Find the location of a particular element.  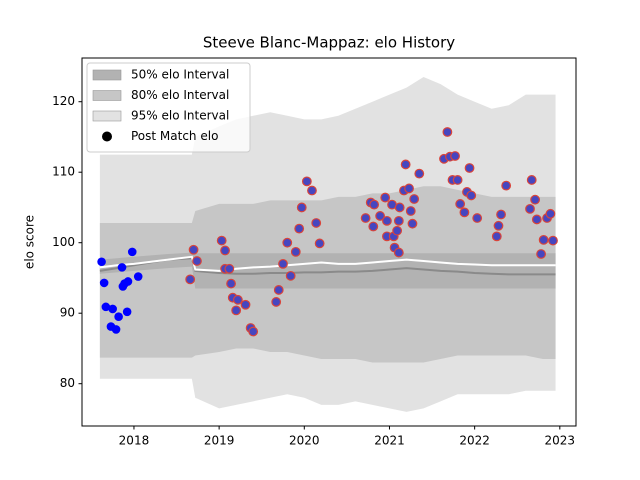

legend-label: 50% elo Interval is located at coordinates (180, 75).